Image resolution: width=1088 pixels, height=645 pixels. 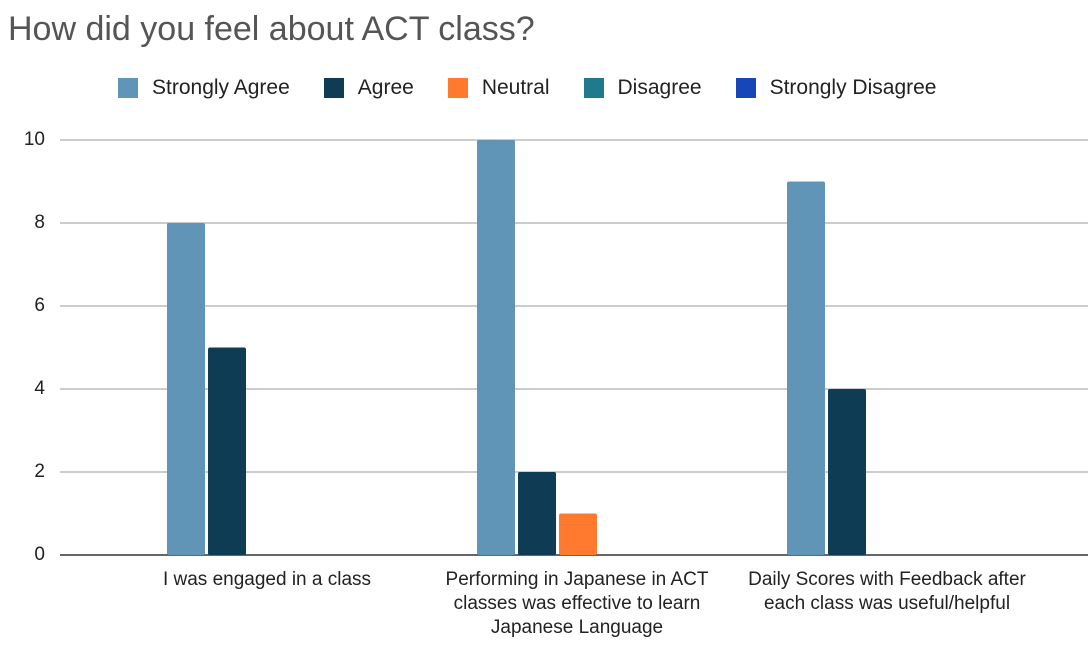 I want to click on legend-item: Neutral, so click(x=498, y=88).